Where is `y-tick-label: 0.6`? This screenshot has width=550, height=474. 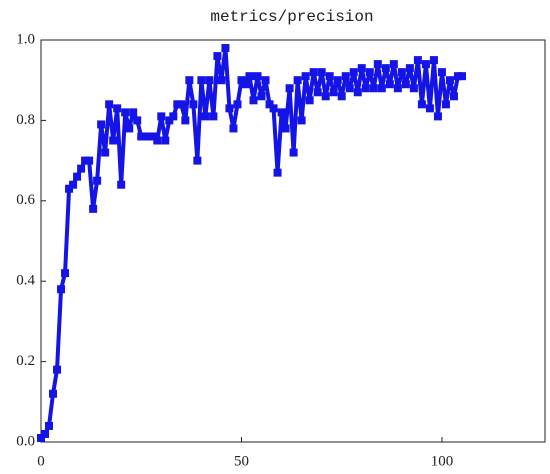
y-tick-label: 0.6 is located at coordinates (25, 200).